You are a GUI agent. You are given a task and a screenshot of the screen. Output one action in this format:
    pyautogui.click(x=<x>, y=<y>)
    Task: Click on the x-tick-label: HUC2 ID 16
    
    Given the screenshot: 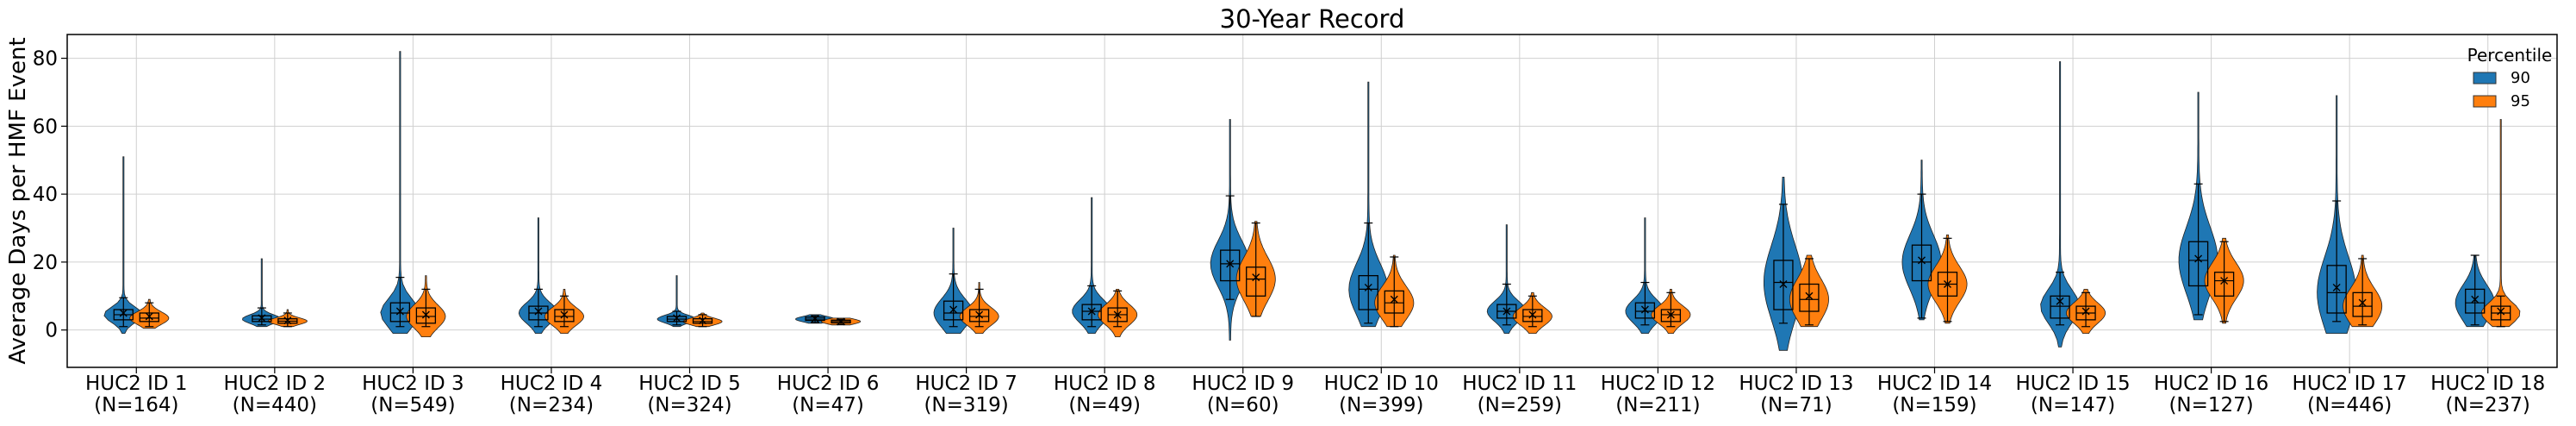 What is the action you would take?
    pyautogui.click(x=2211, y=384)
    